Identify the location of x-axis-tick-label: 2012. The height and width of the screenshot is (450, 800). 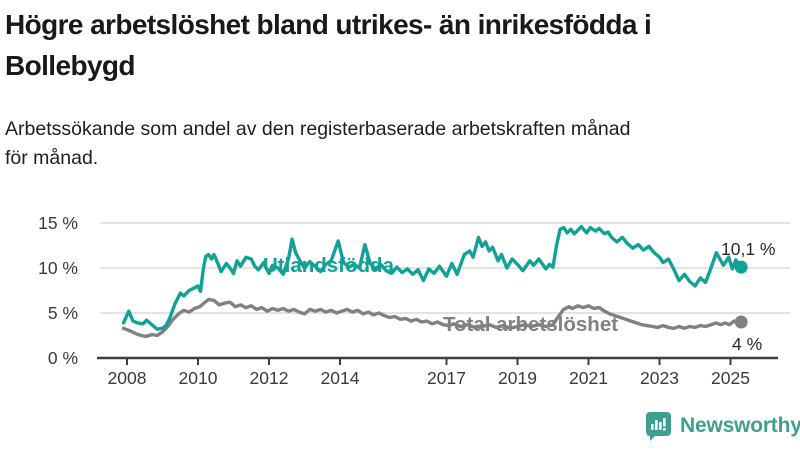
(269, 378).